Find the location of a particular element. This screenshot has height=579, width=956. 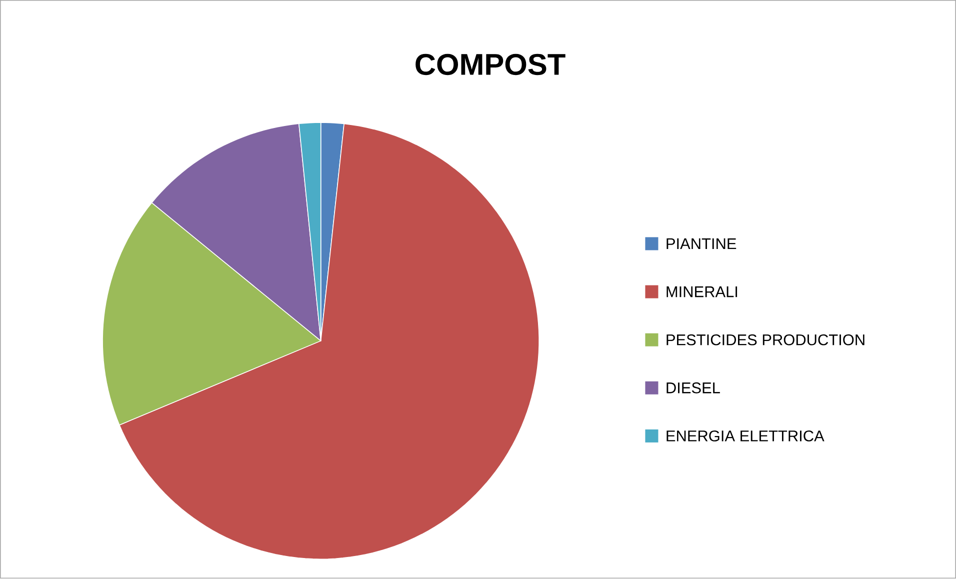

legend-label: ENERGIA ELETTRICA is located at coordinates (745, 436).